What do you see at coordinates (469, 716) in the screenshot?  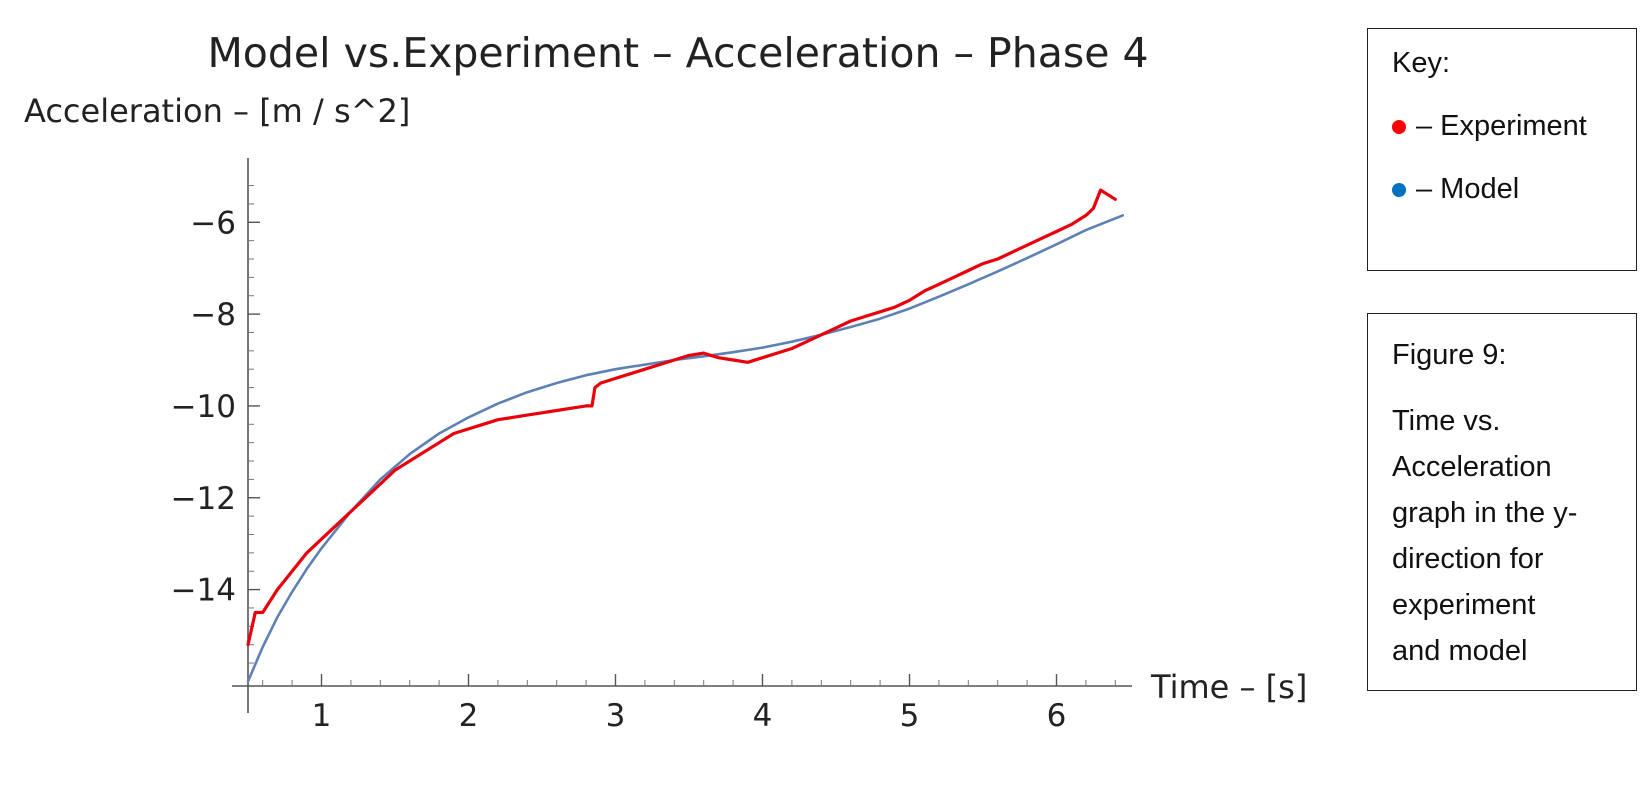 I see `x-tick-label: 2` at bounding box center [469, 716].